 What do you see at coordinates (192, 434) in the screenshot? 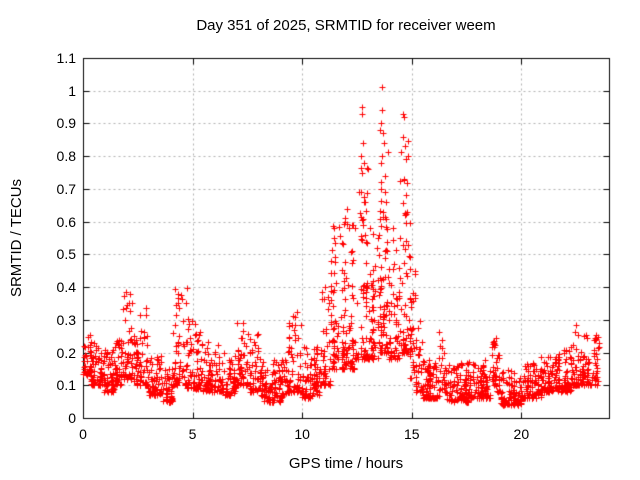
I see `x-tick-label: 5` at bounding box center [192, 434].